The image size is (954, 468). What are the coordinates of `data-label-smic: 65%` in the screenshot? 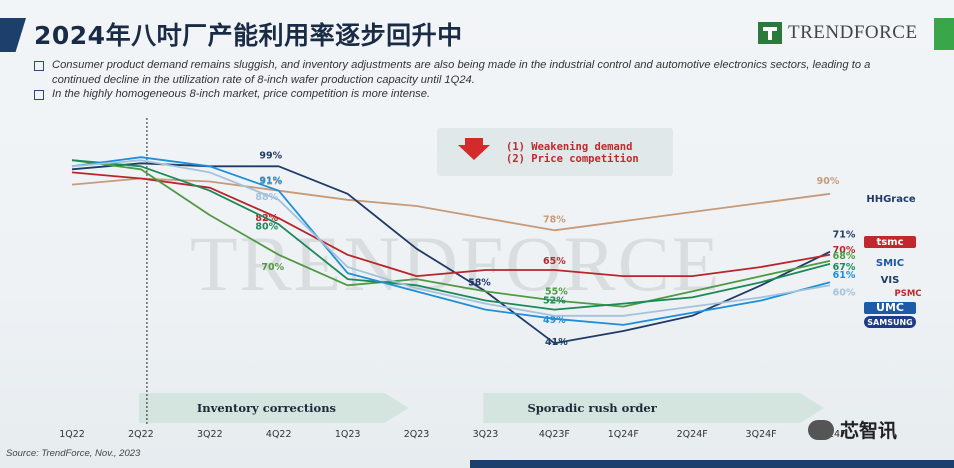 It's located at (554, 261).